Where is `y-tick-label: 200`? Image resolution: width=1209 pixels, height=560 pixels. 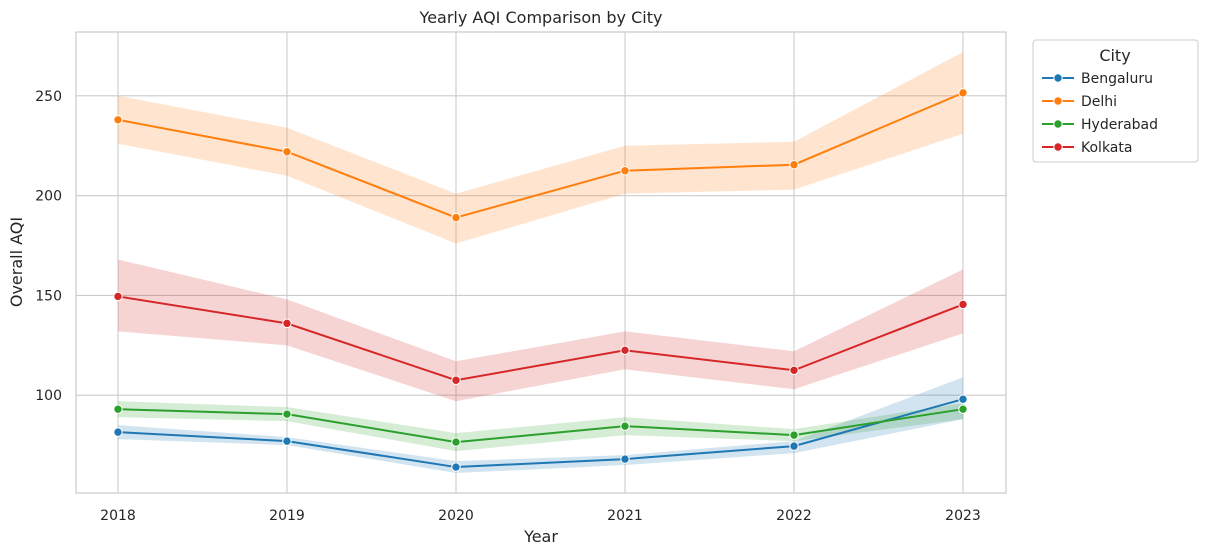 y-tick-label: 200 is located at coordinates (48, 197).